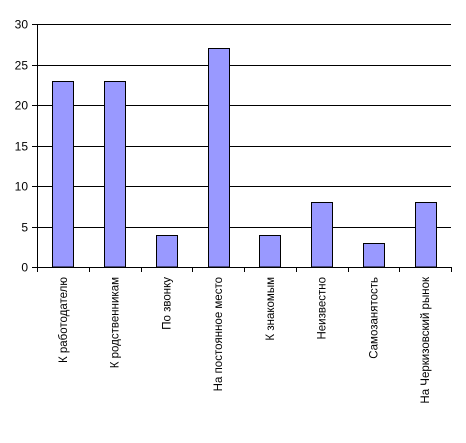 This screenshot has width=466, height=443. What do you see at coordinates (22, 25) in the screenshot?
I see `y-tick-label: 30` at bounding box center [22, 25].